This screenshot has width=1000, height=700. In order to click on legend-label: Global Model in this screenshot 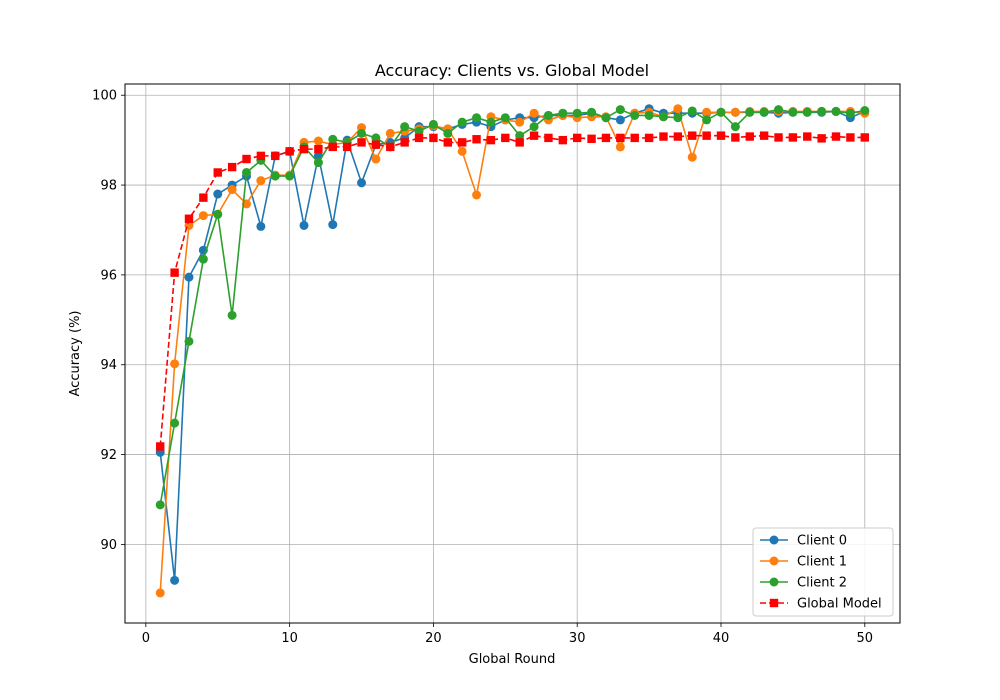, I will do `click(839, 604)`.